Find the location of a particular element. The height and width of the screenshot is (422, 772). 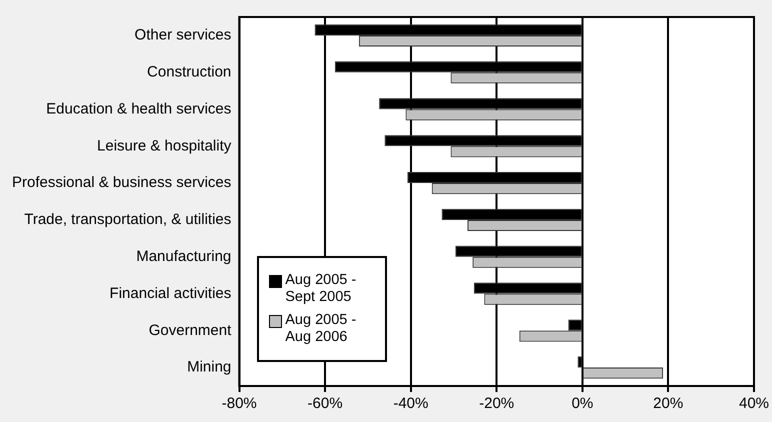

y-tick-label: Education & health services is located at coordinates (139, 109).